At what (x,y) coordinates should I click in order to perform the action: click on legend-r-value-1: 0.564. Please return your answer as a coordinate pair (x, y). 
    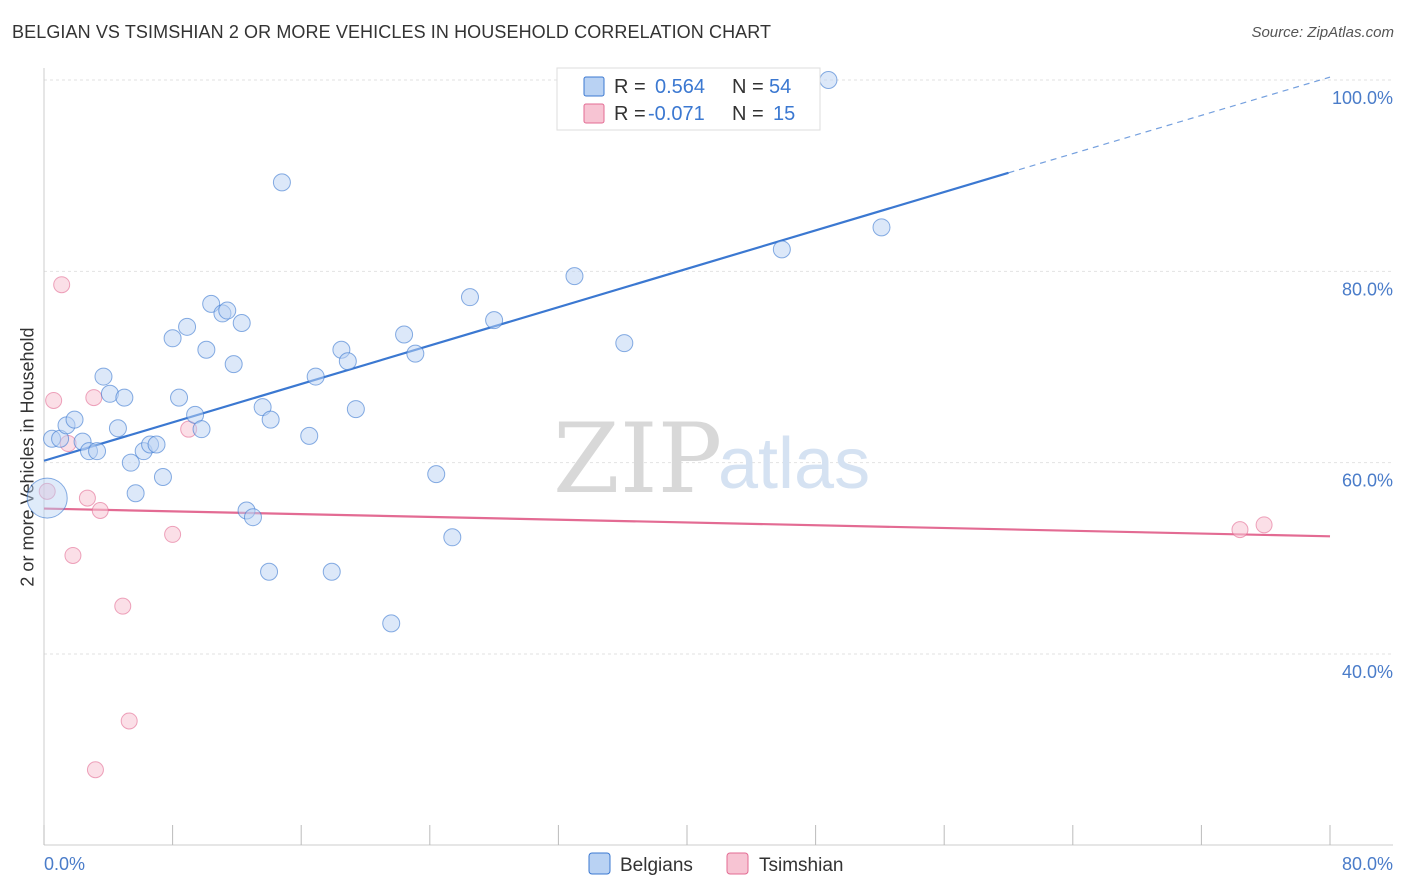
    Looking at the image, I should click on (680, 87).